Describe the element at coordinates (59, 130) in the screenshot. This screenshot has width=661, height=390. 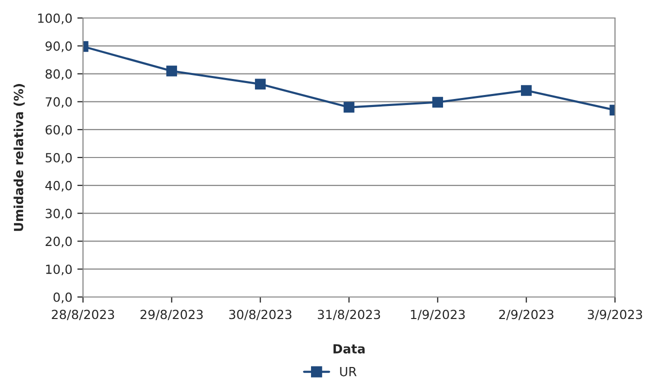
I see `y-tick-label: 60,0` at that location.